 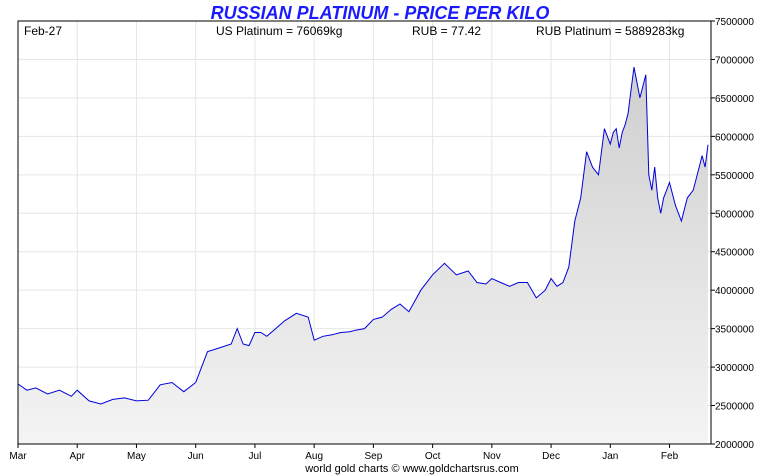 What do you see at coordinates (734, 137) in the screenshot?
I see `y-tick-label: 6000000` at bounding box center [734, 137].